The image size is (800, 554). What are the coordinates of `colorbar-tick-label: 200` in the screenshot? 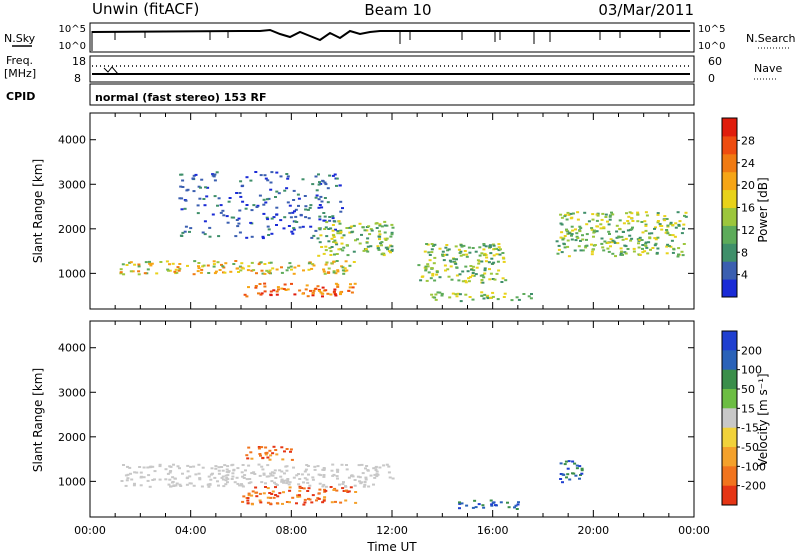 It's located at (751, 350).